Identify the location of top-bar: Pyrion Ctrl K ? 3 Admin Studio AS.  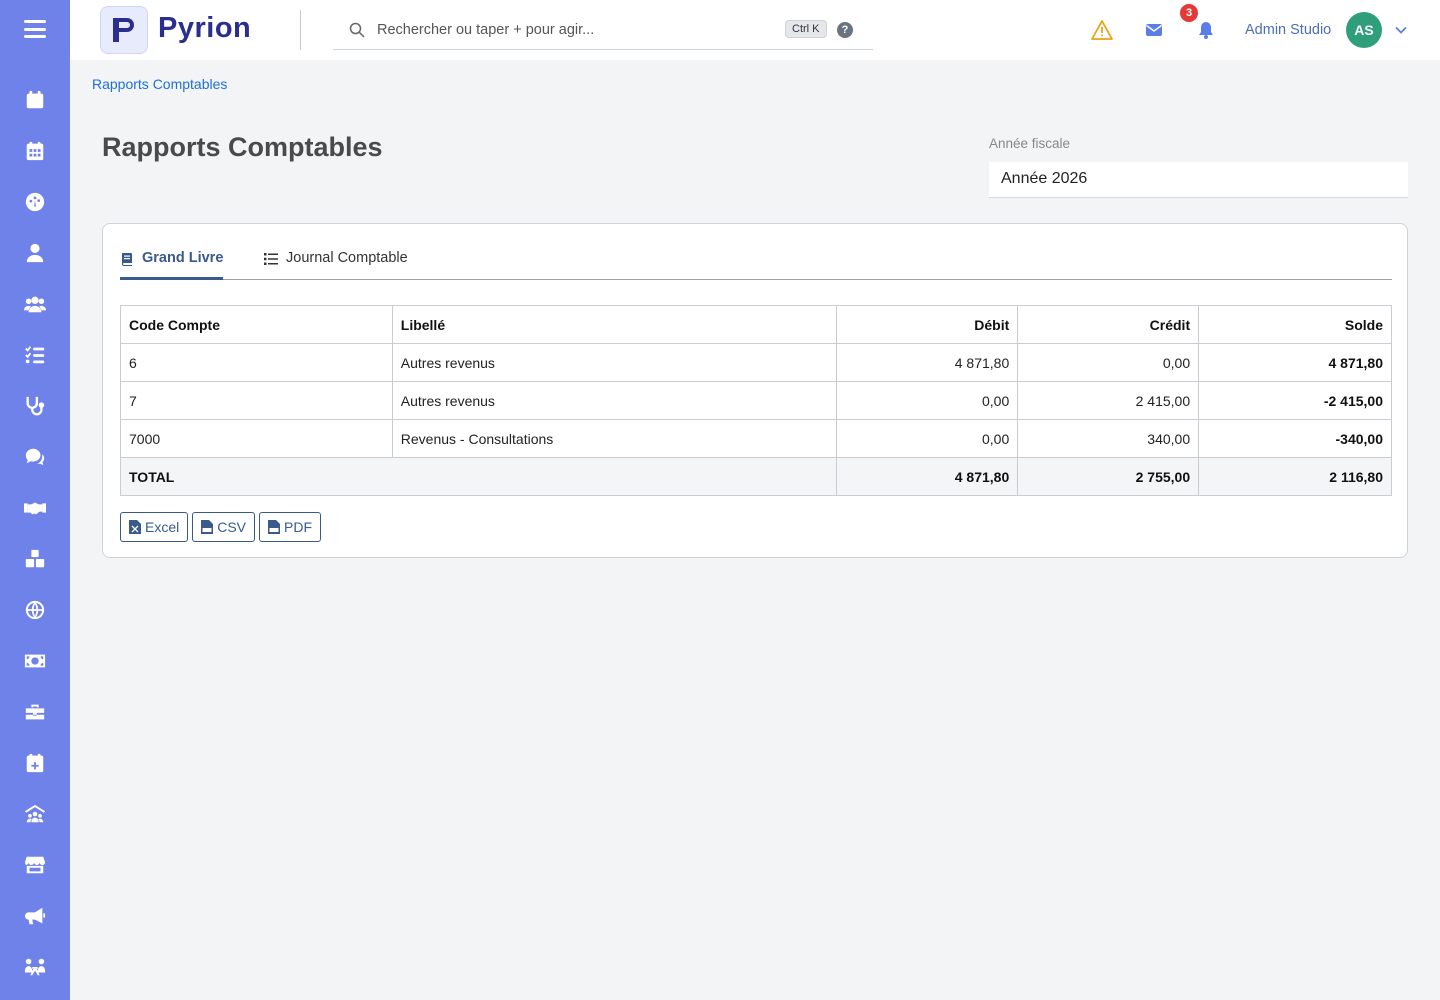
(755, 30).